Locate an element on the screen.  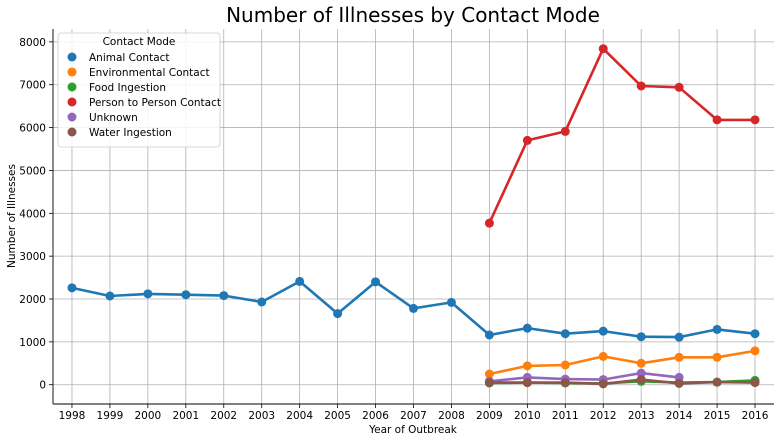
x-tick-label: 2007 is located at coordinates (413, 416).